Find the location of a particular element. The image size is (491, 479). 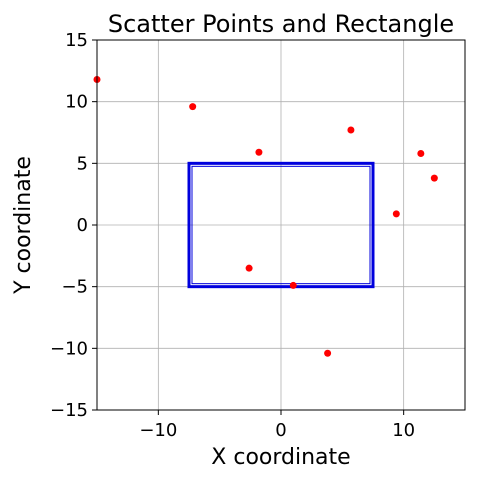

y-tick-label: −5 is located at coordinates (74, 287).